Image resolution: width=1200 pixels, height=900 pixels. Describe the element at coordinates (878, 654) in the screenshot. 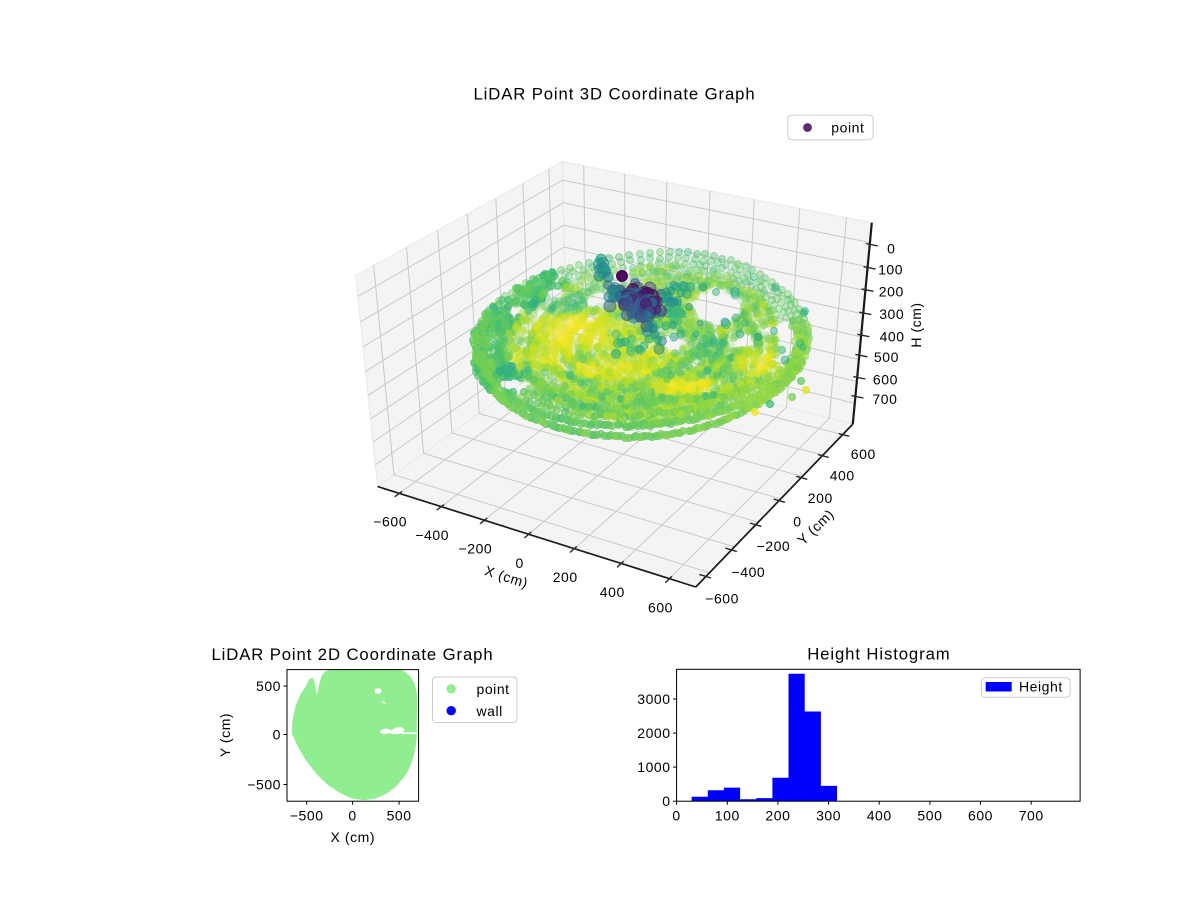

I see `svg-text: Height Histogram` at that location.